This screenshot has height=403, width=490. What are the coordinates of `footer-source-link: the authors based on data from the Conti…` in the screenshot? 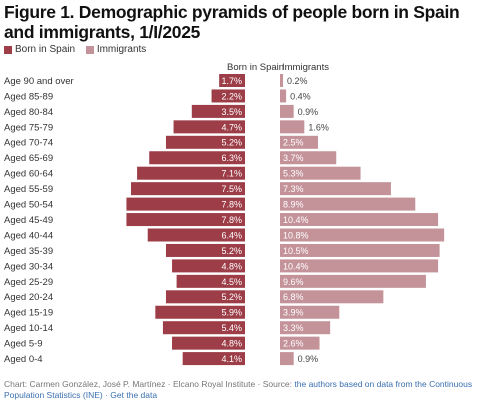 It's located at (238, 389).